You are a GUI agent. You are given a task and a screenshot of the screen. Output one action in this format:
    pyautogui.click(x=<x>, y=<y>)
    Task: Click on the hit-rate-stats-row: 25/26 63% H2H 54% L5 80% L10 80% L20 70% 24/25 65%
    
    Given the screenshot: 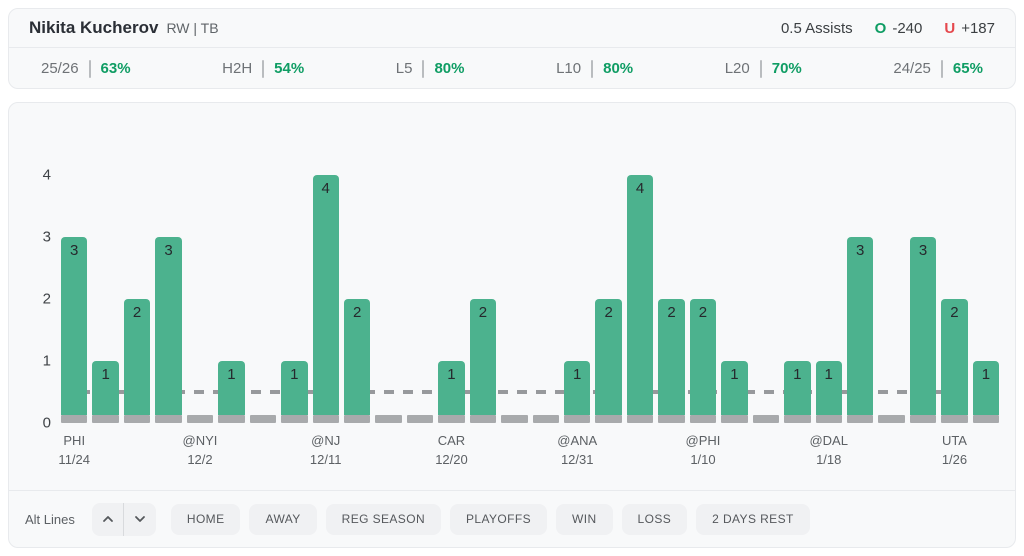 What is the action you would take?
    pyautogui.click(x=512, y=68)
    